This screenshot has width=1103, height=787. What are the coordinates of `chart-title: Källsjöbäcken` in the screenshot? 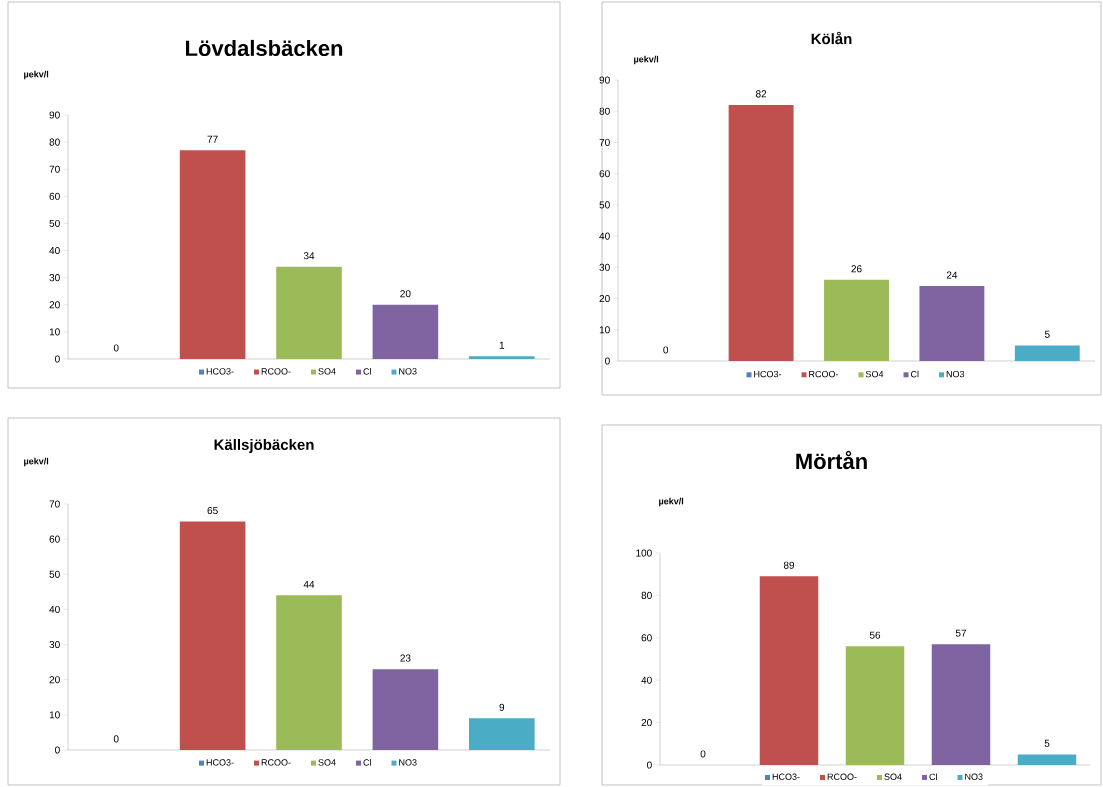 It's located at (264, 446).